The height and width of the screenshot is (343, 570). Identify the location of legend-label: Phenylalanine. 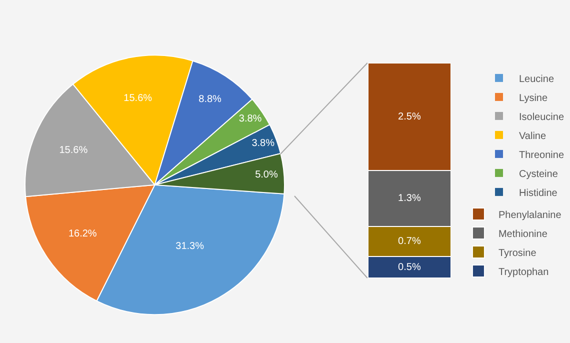
(530, 215).